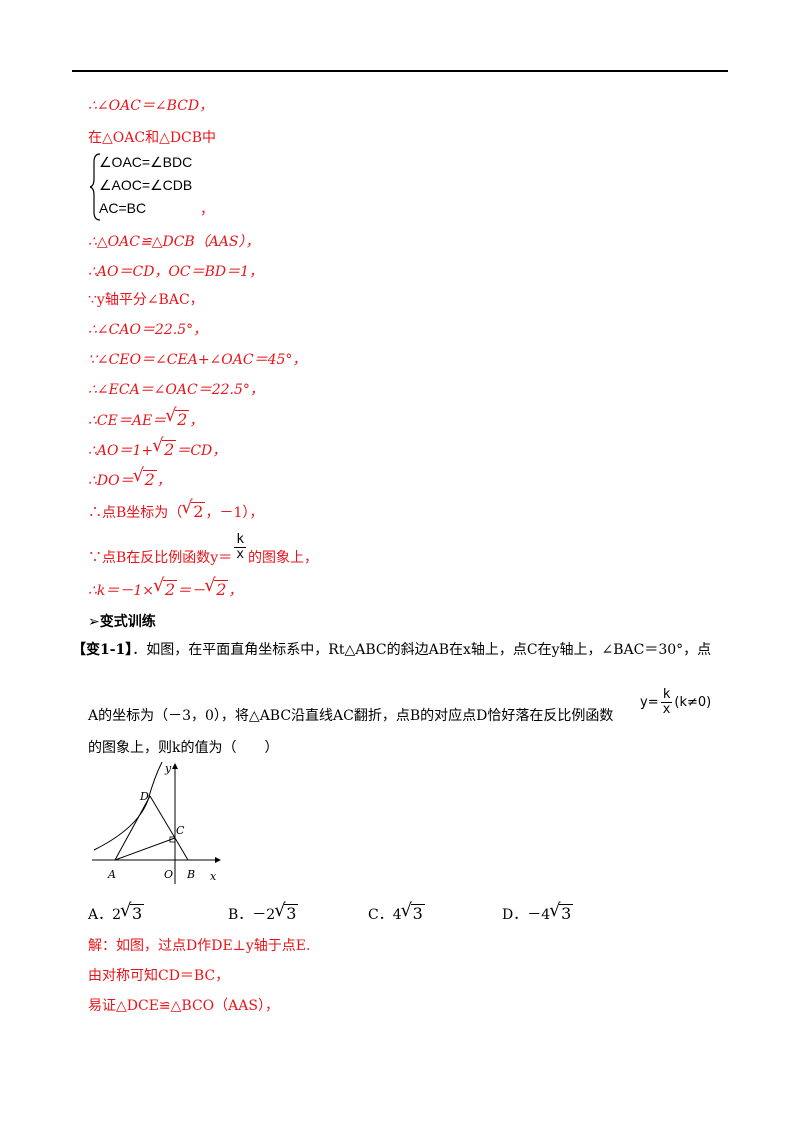 Image resolution: width=800 pixels, height=1132 pixels. I want to click on option-coef: 2, so click(117, 915).